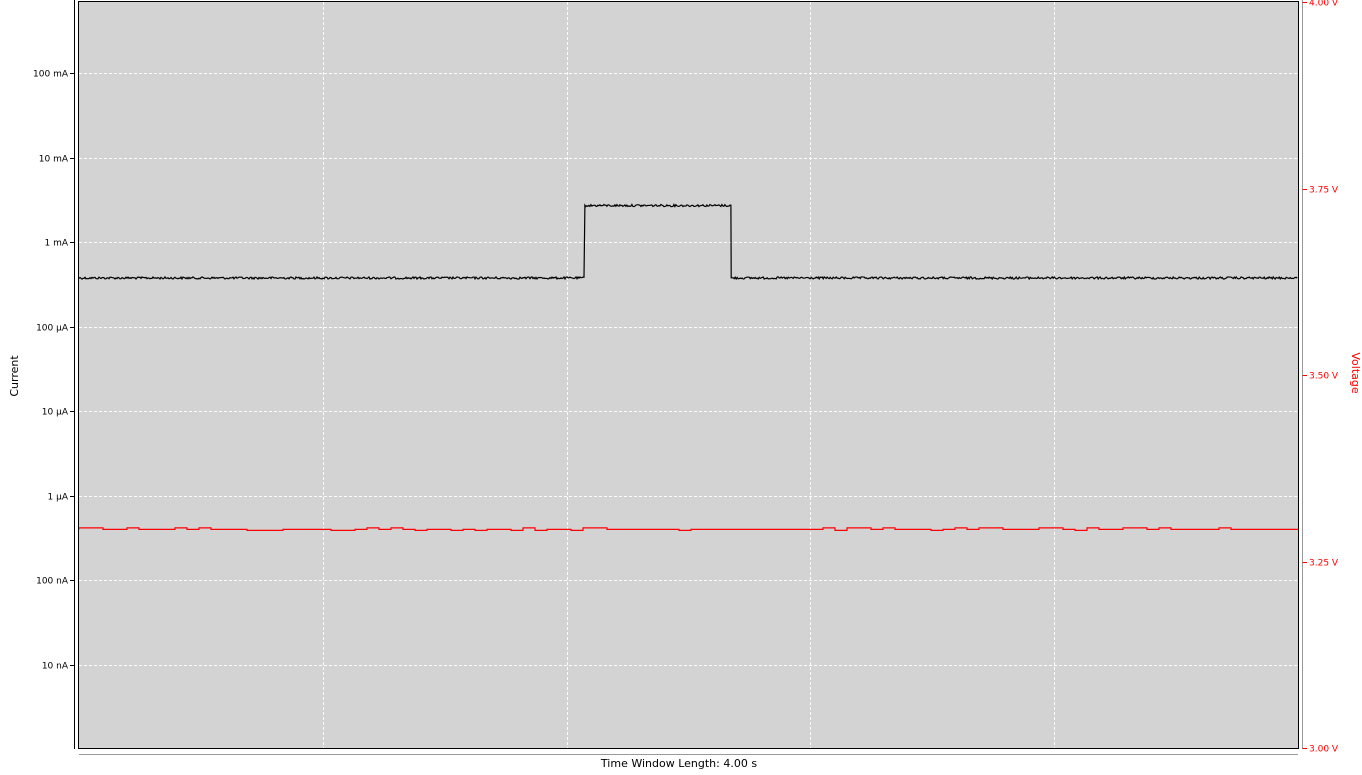 Image resolution: width=1362 pixels, height=775 pixels. Describe the element at coordinates (14, 376) in the screenshot. I see `current-axis-title: Current` at that location.